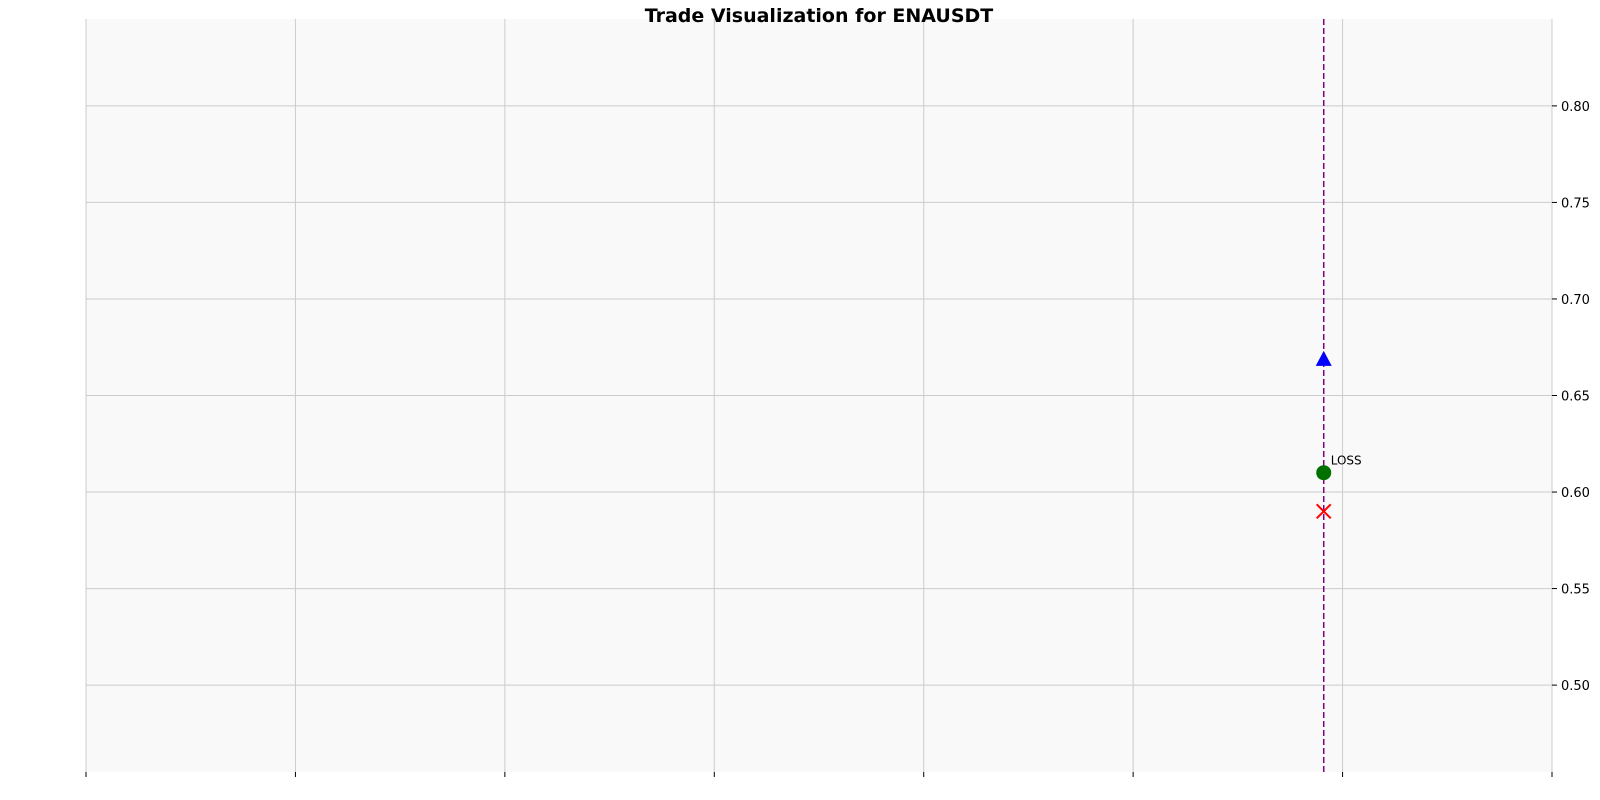 The image size is (1600, 800). What do you see at coordinates (1575, 493) in the screenshot?
I see `y-tick-label: 0.60` at bounding box center [1575, 493].